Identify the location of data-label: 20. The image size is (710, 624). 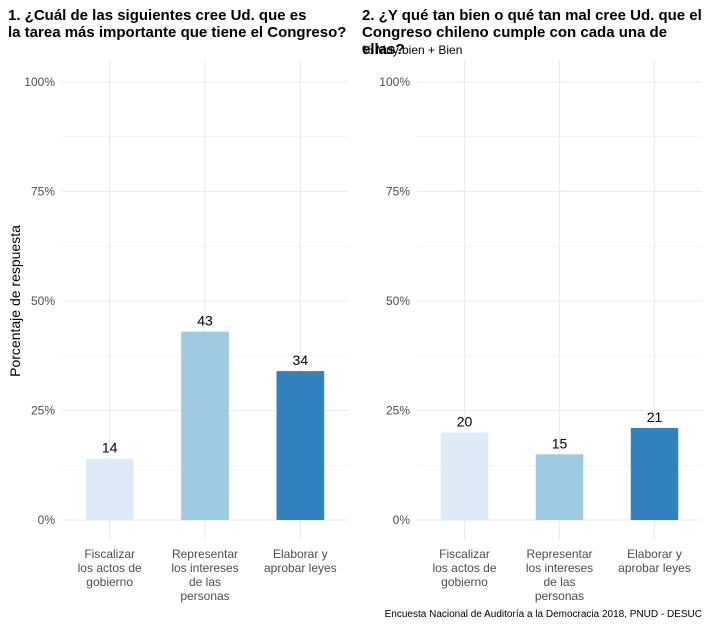
(465, 421).